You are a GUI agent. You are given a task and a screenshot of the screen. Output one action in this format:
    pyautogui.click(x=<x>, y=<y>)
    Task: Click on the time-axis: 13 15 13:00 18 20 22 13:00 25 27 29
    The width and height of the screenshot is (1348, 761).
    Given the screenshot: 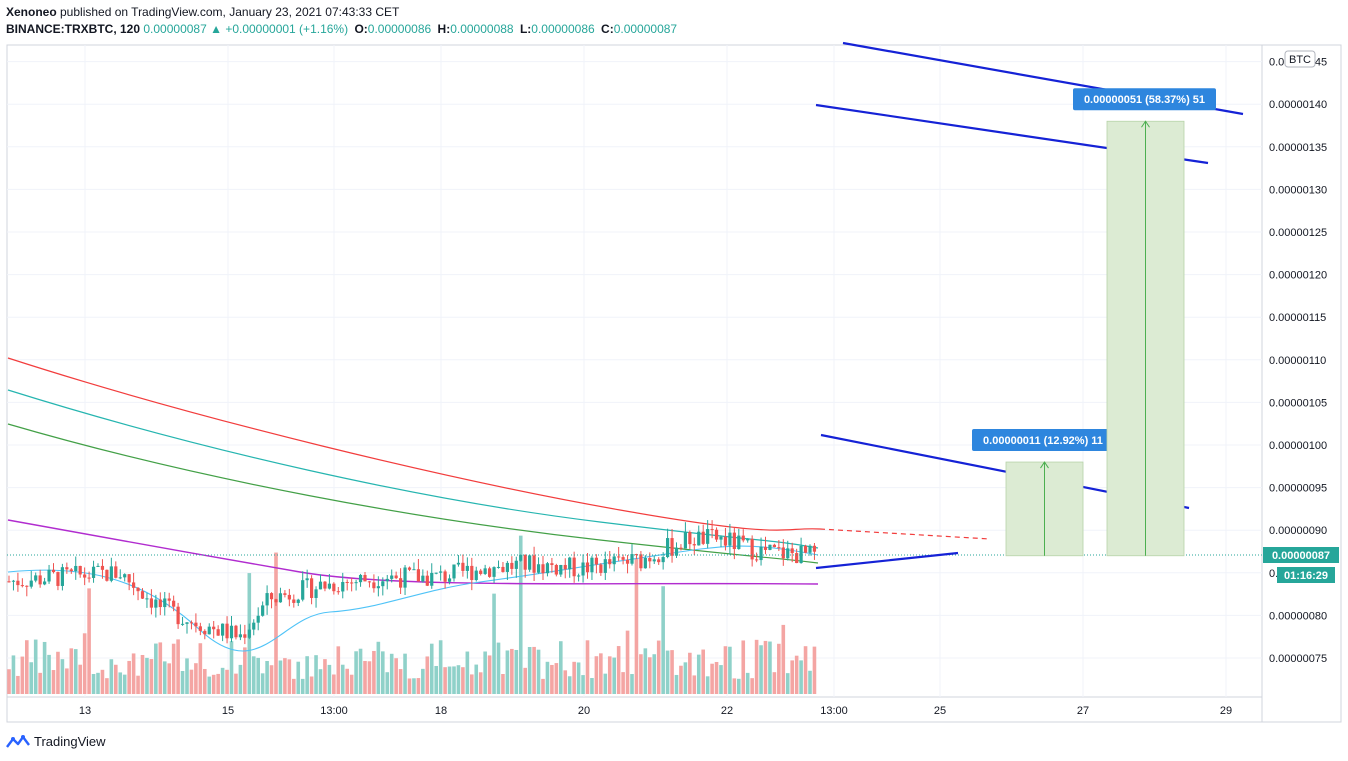 What is the action you would take?
    pyautogui.click(x=655, y=711)
    